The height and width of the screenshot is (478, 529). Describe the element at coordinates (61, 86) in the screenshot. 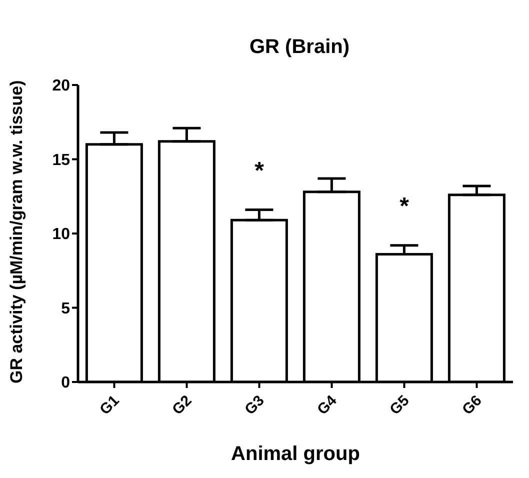

I see `y-tick-label: 20` at that location.